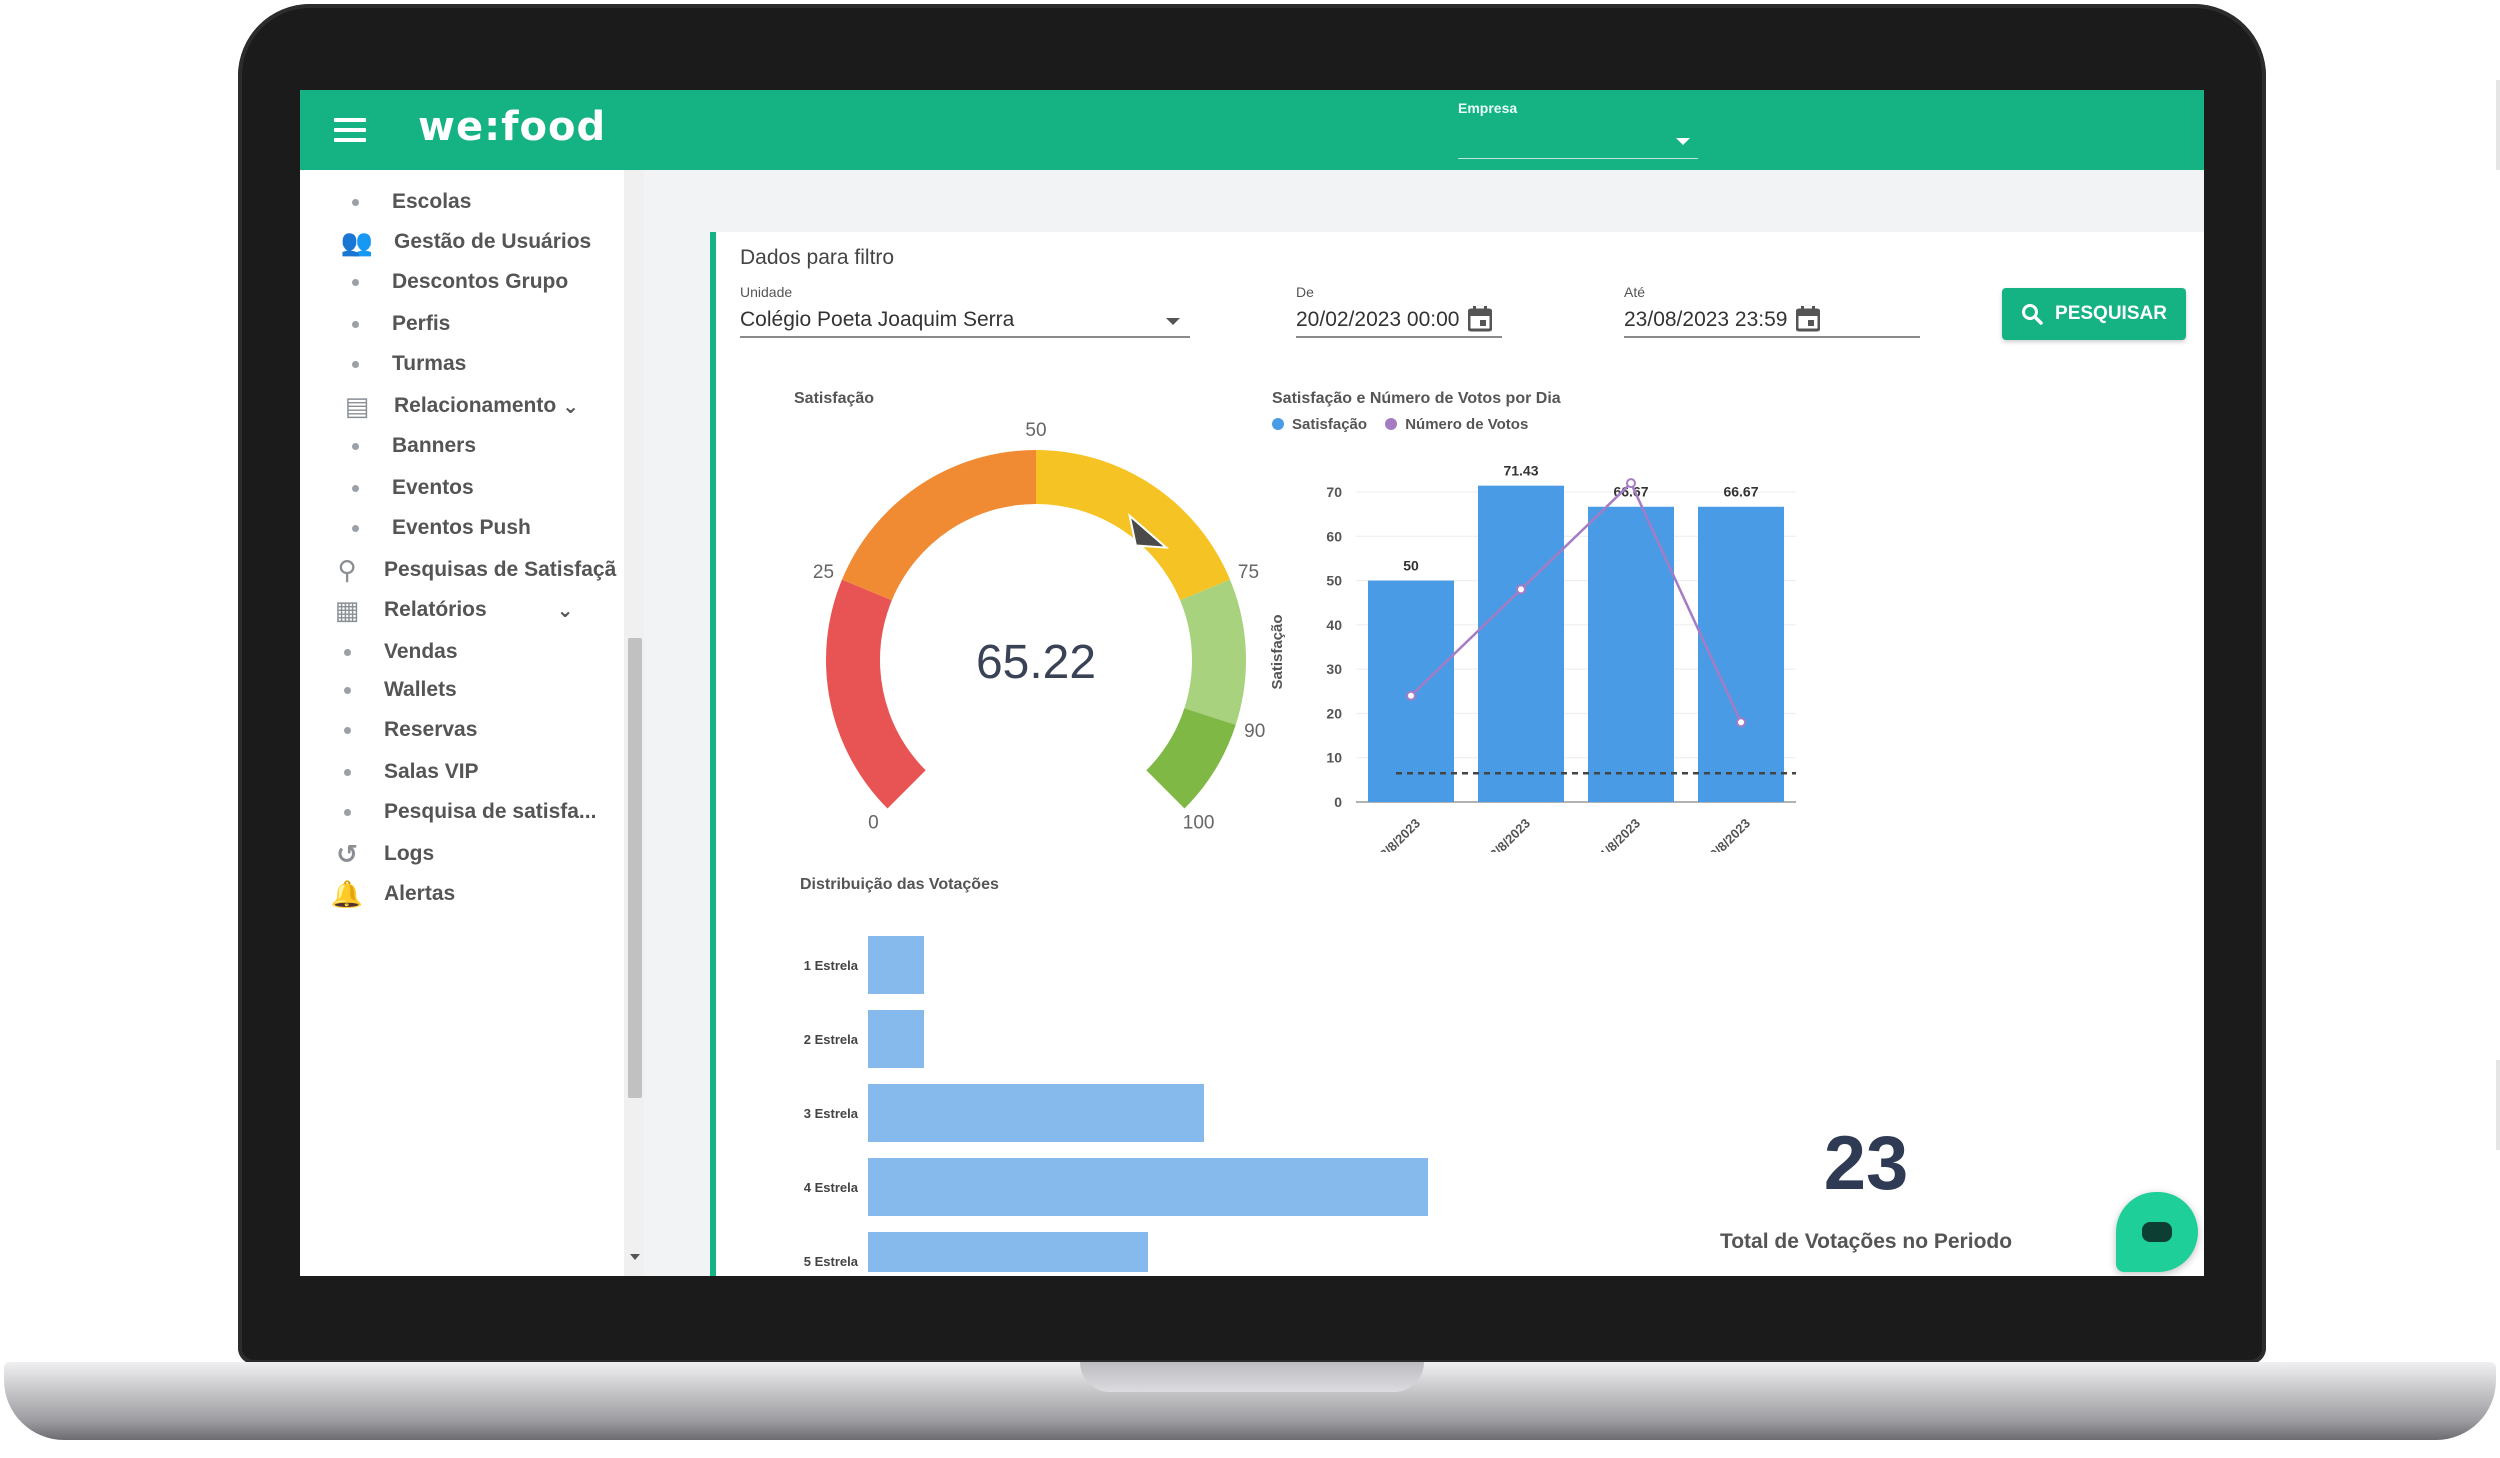  Describe the element at coordinates (432, 201) in the screenshot. I see `sidebar-item-label: Escolas` at that location.